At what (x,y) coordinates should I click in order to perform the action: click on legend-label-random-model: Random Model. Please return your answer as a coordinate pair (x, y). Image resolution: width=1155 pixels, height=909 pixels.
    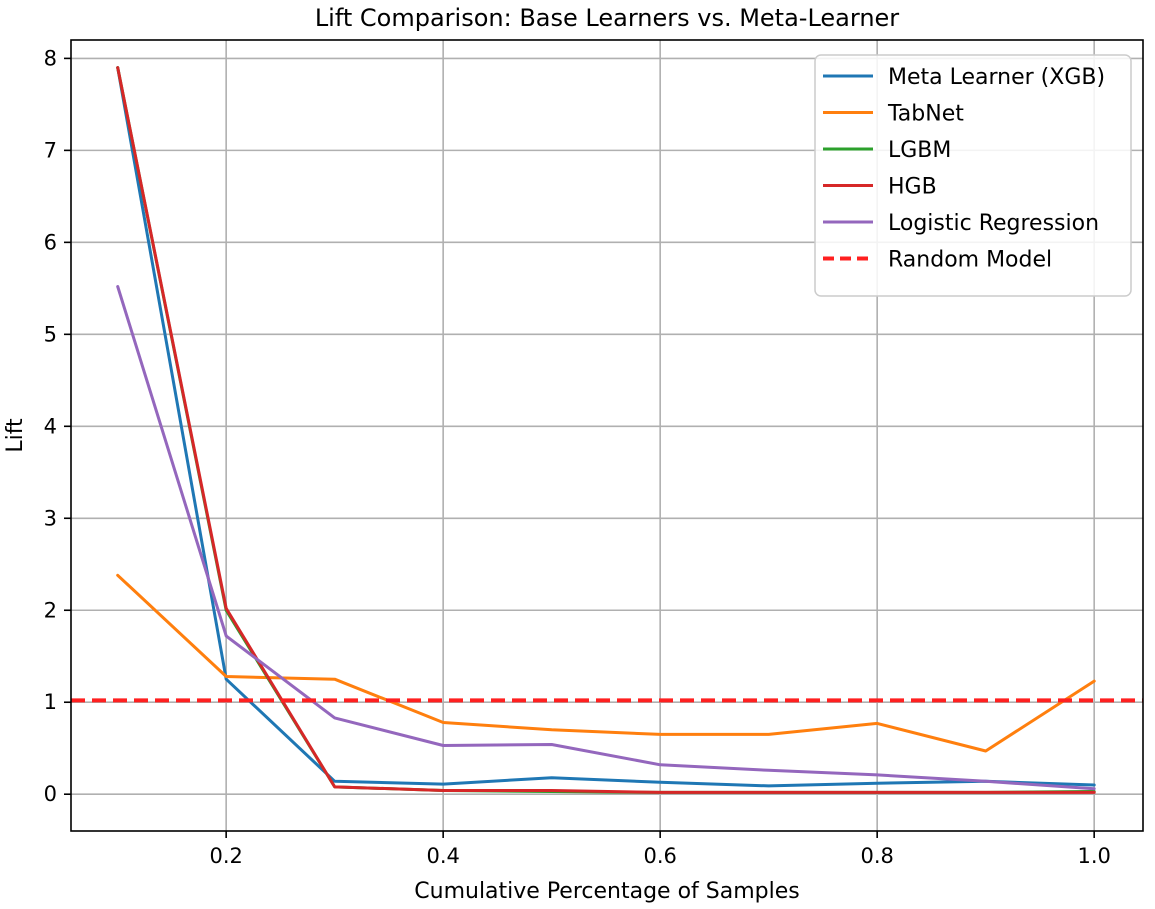
    Looking at the image, I should click on (970, 260).